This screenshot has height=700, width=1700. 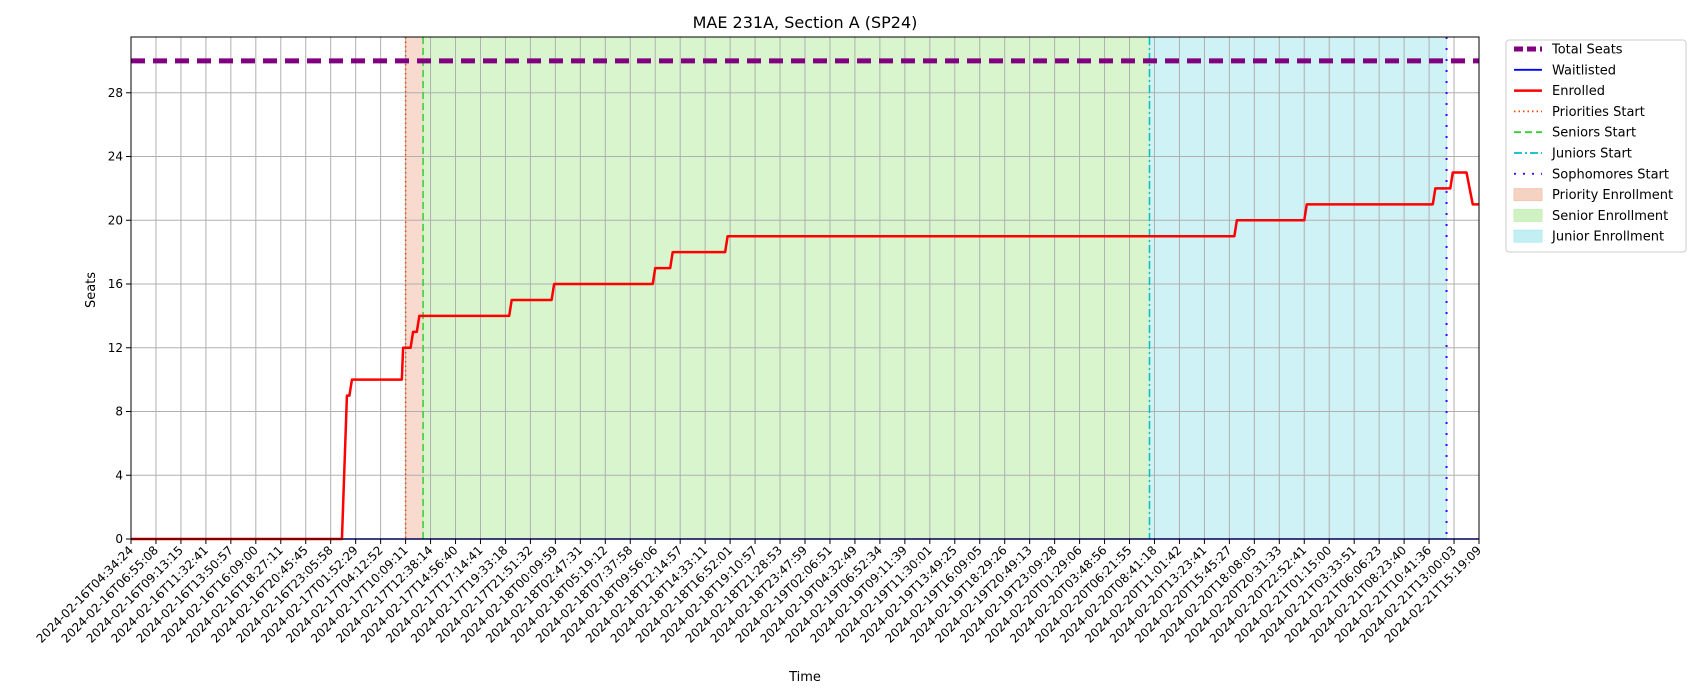 I want to click on legend-label: Seniors Start, so click(x=1594, y=133).